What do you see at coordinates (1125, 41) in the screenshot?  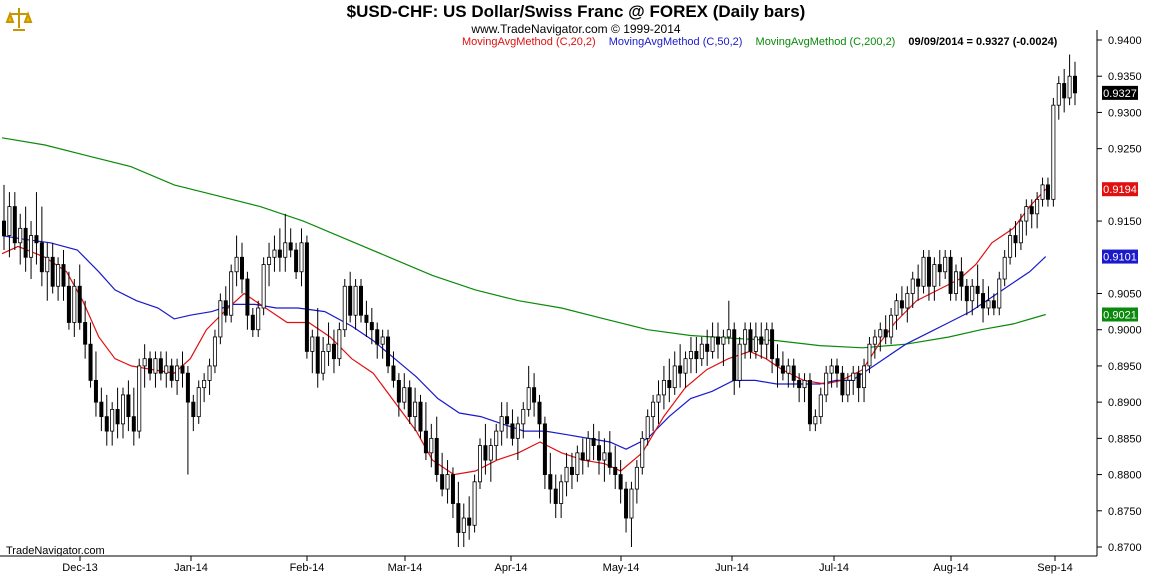 I see `y-tick-label-0: 0.9400` at bounding box center [1125, 41].